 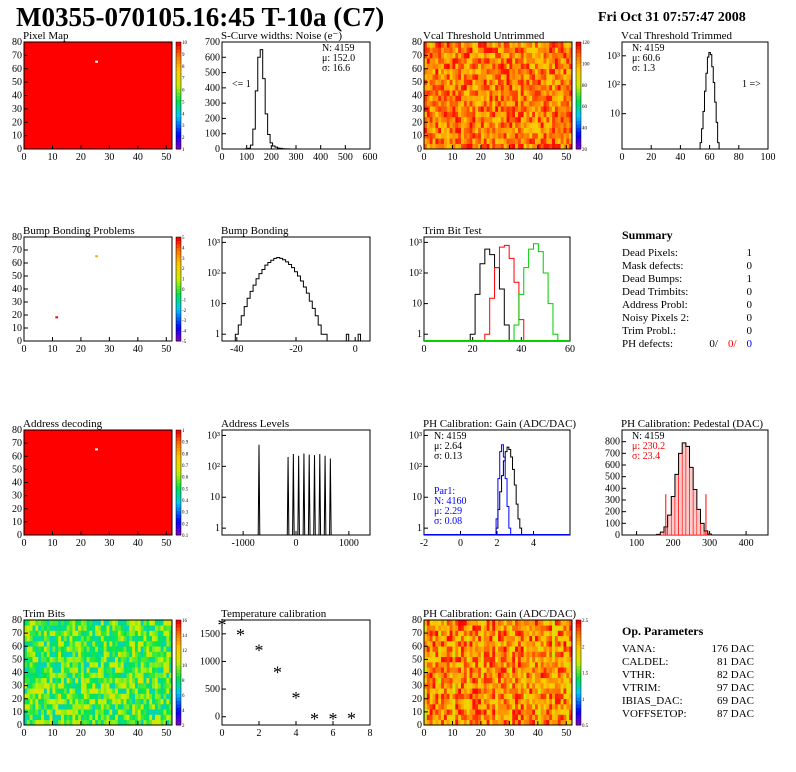 I want to click on noise-histogram, so click(x=267, y=99).